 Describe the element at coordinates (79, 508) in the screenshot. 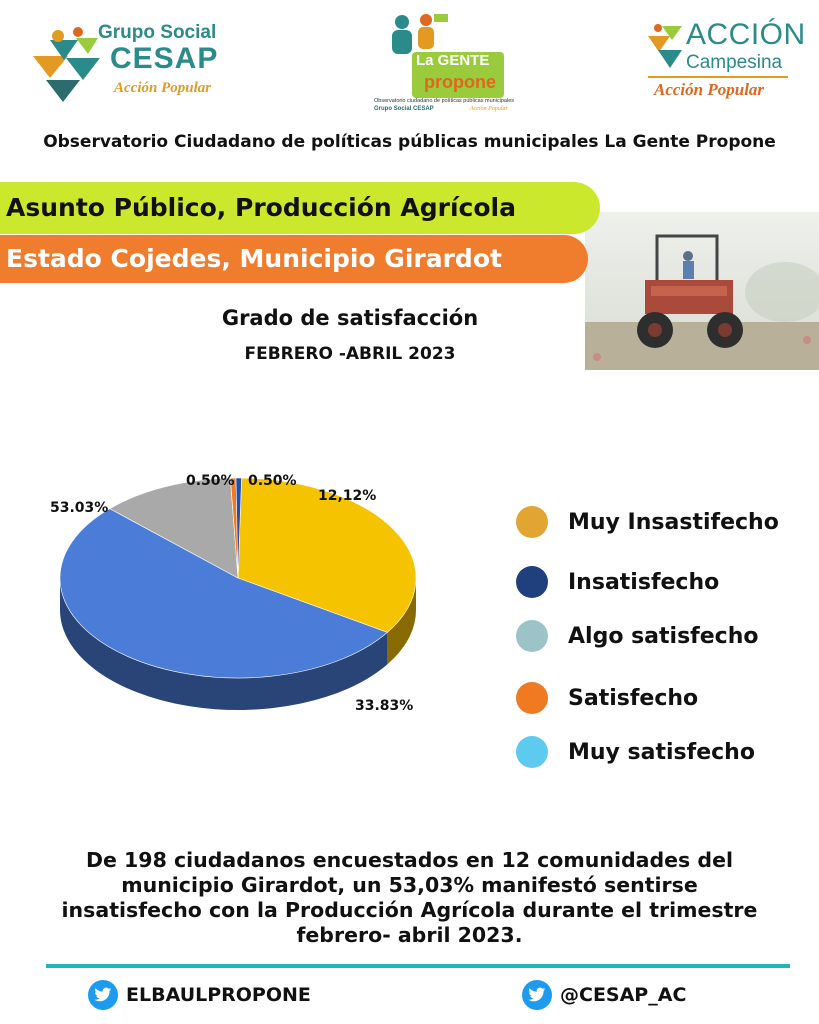

I see `pie-data-label: 53.03%` at that location.